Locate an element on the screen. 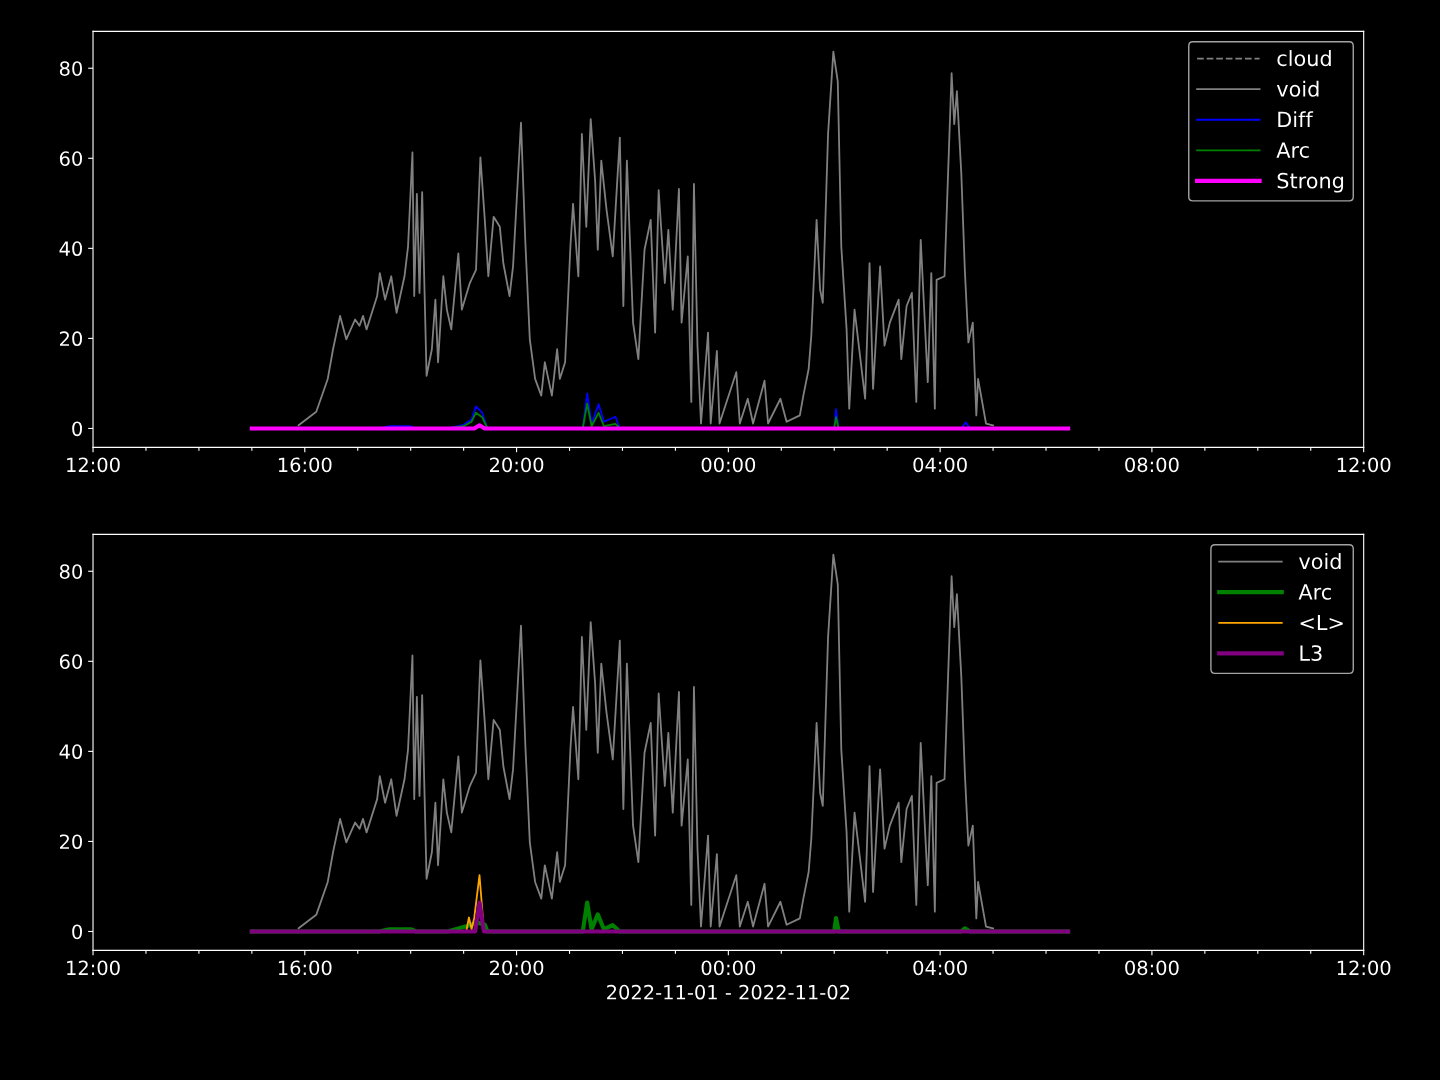  legend-label: L3 is located at coordinates (1311, 653).